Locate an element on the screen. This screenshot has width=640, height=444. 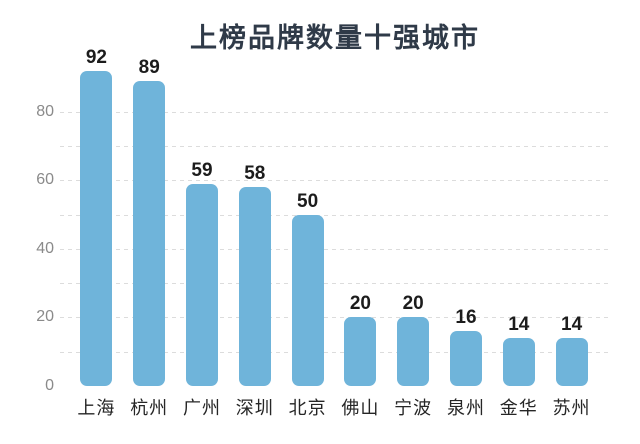
category-label: 深圳 is located at coordinates (254, 408).